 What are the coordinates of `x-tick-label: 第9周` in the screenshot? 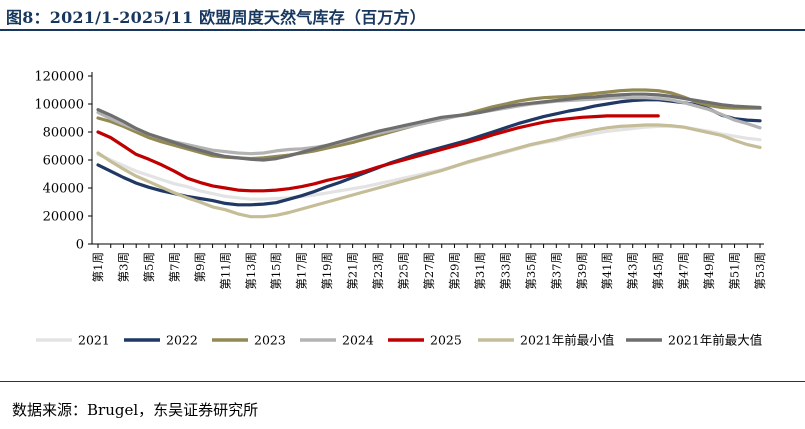 It's located at (200, 267).